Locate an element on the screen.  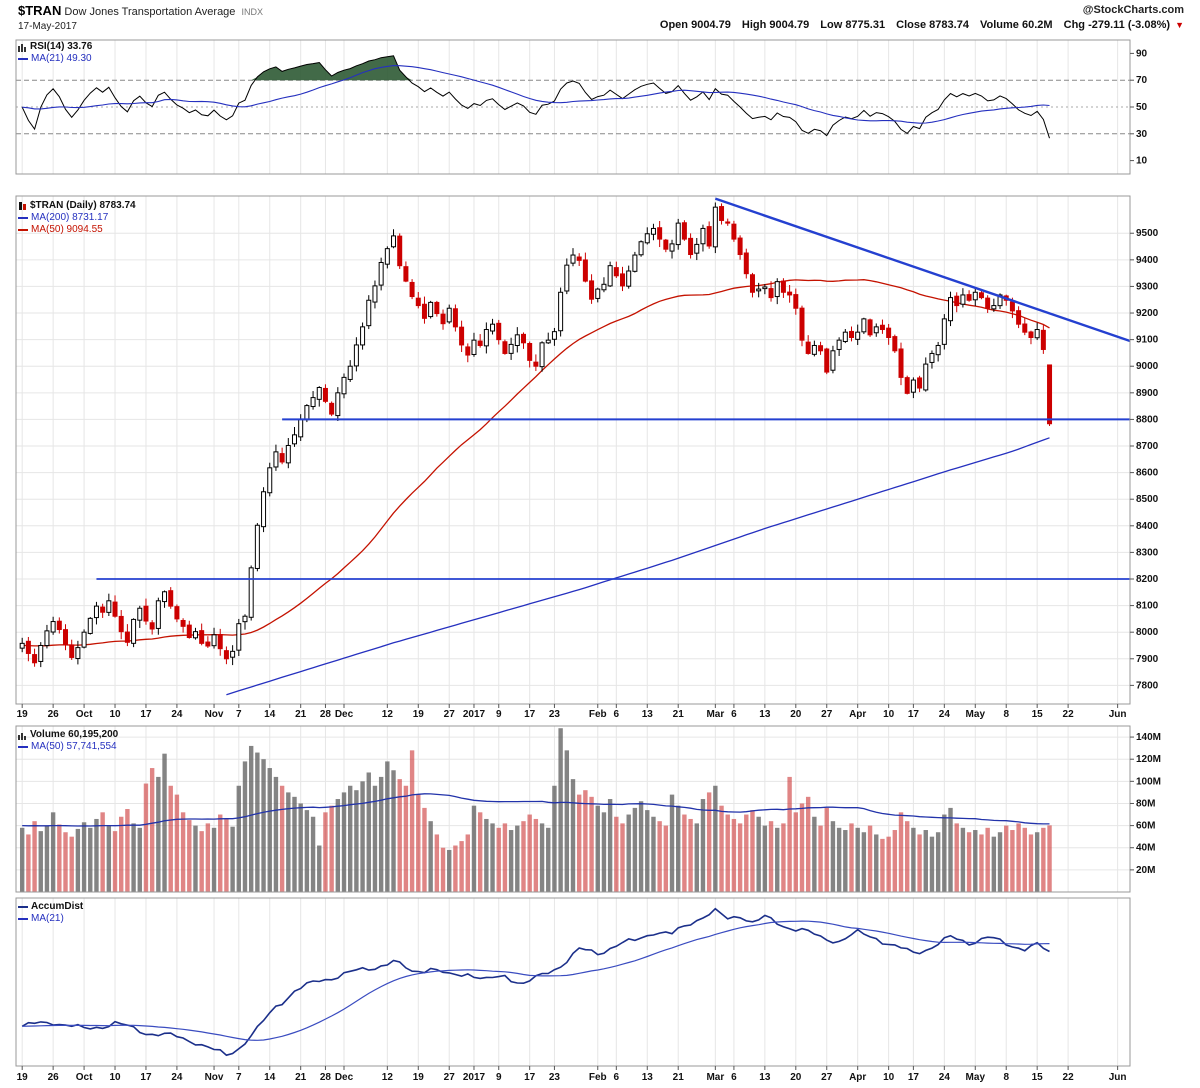
svg-text: 26 is located at coordinates (54, 714).